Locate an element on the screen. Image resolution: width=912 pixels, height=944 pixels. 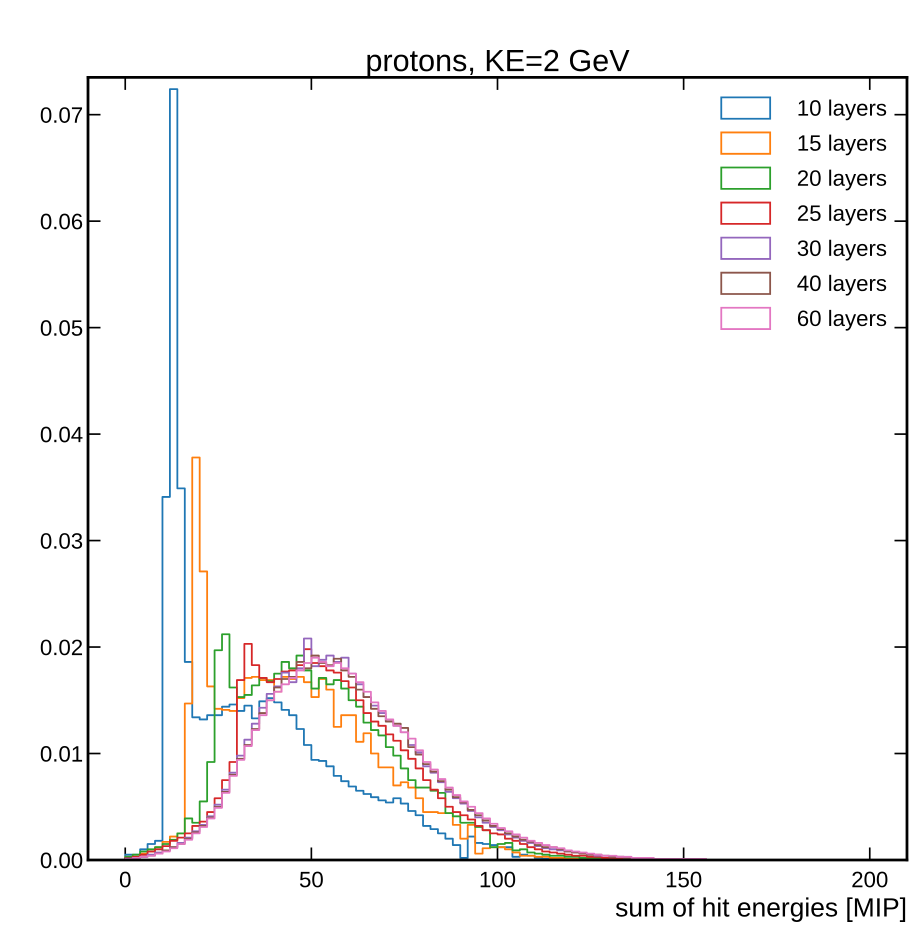
x-tick-label: 0 is located at coordinates (125, 880).